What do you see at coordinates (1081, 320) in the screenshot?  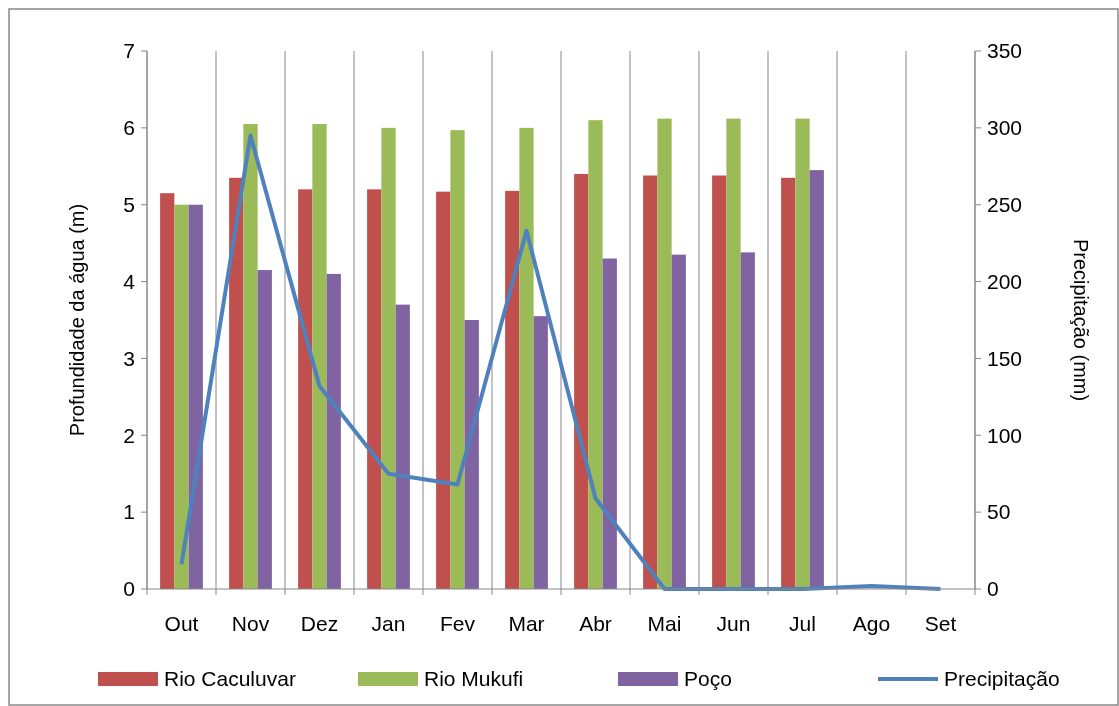 I see `y2-axis-title: Precipitação (mm)` at bounding box center [1081, 320].